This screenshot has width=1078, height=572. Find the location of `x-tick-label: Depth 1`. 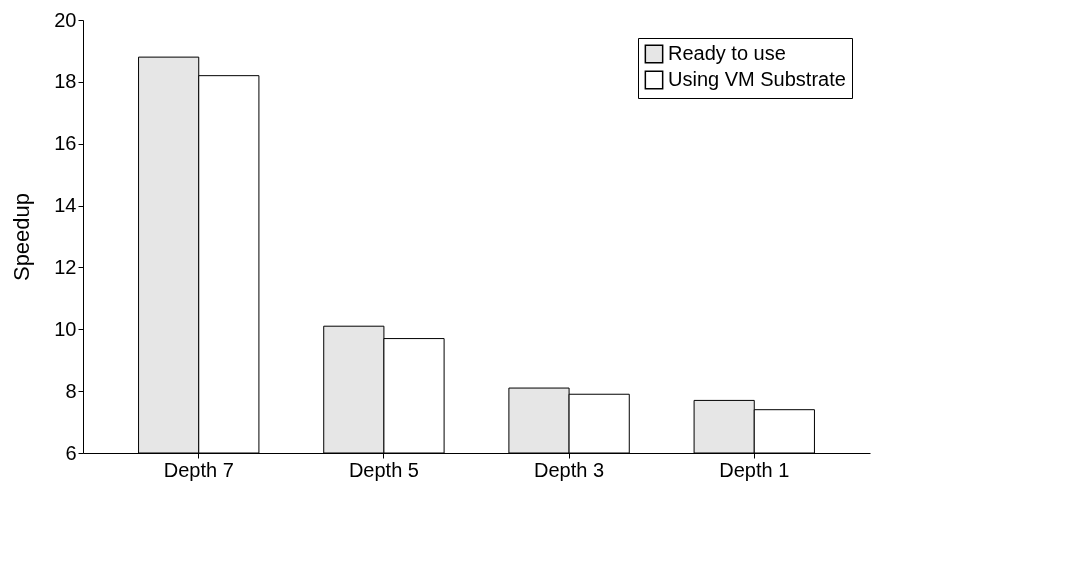

x-tick-label: Depth 1 is located at coordinates (754, 469).